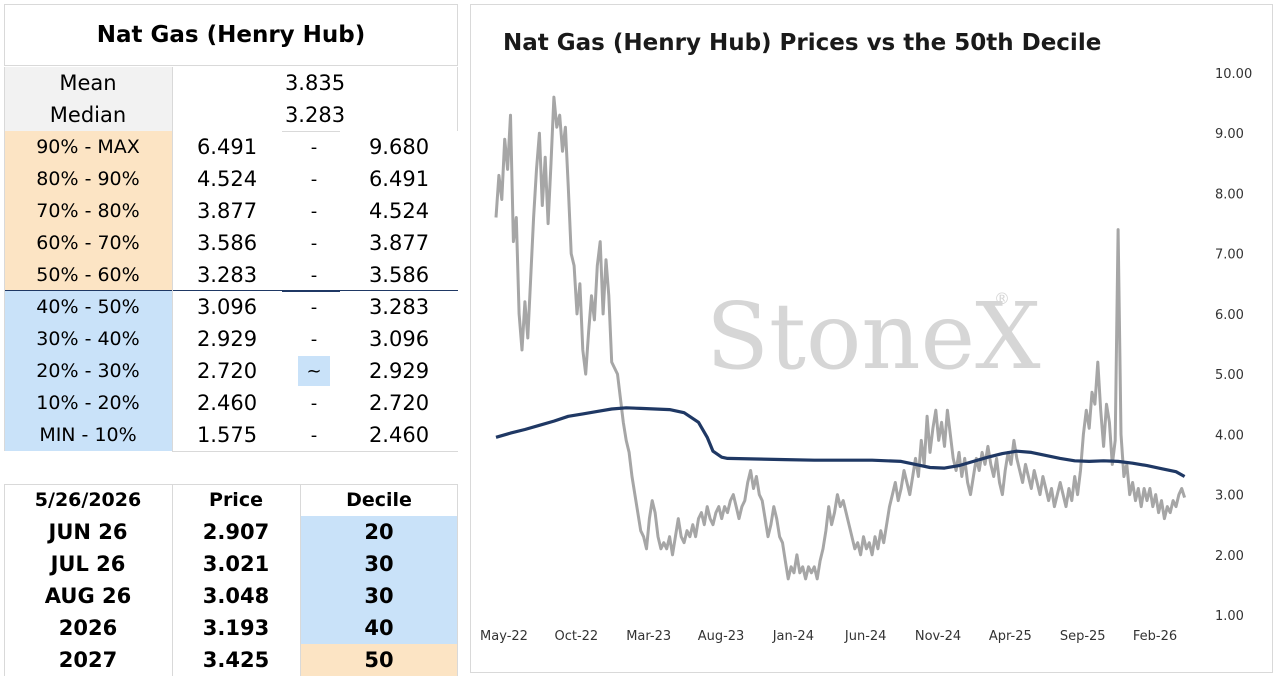 This screenshot has width=1277, height=677. Describe the element at coordinates (231, 35) in the screenshot. I see `decile-table-title: Nat Gas (Henry Hub)` at that location.